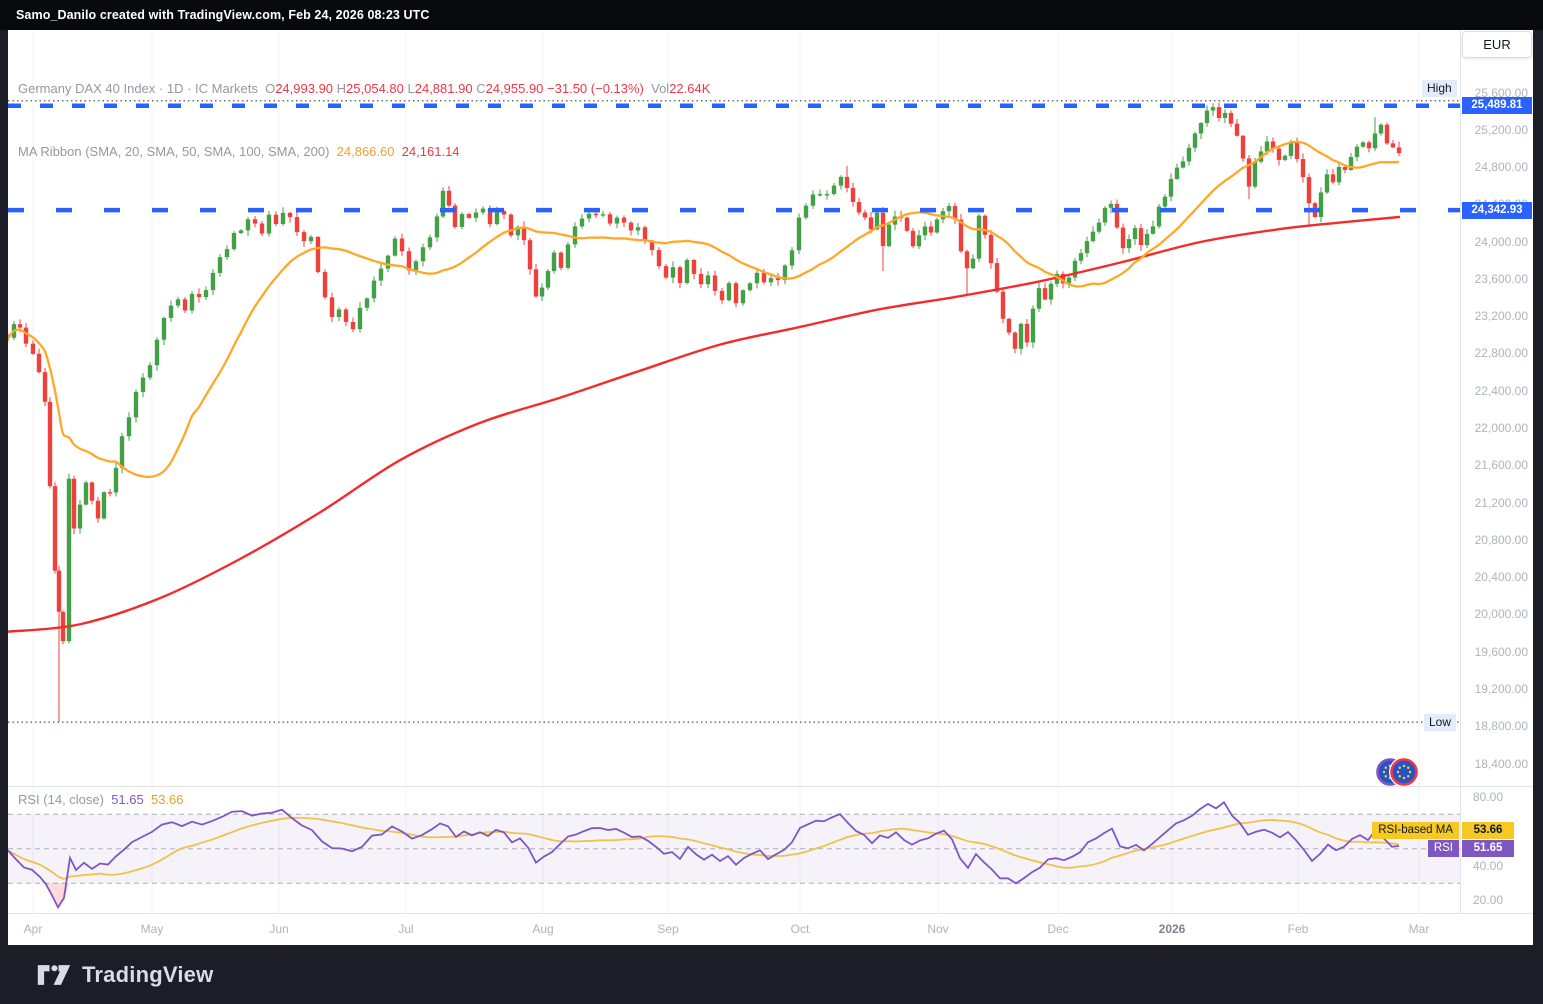 The image size is (1543, 1004). What do you see at coordinates (65, 799) in the screenshot?
I see `legend-segment: RSI (14, close)` at bounding box center [65, 799].